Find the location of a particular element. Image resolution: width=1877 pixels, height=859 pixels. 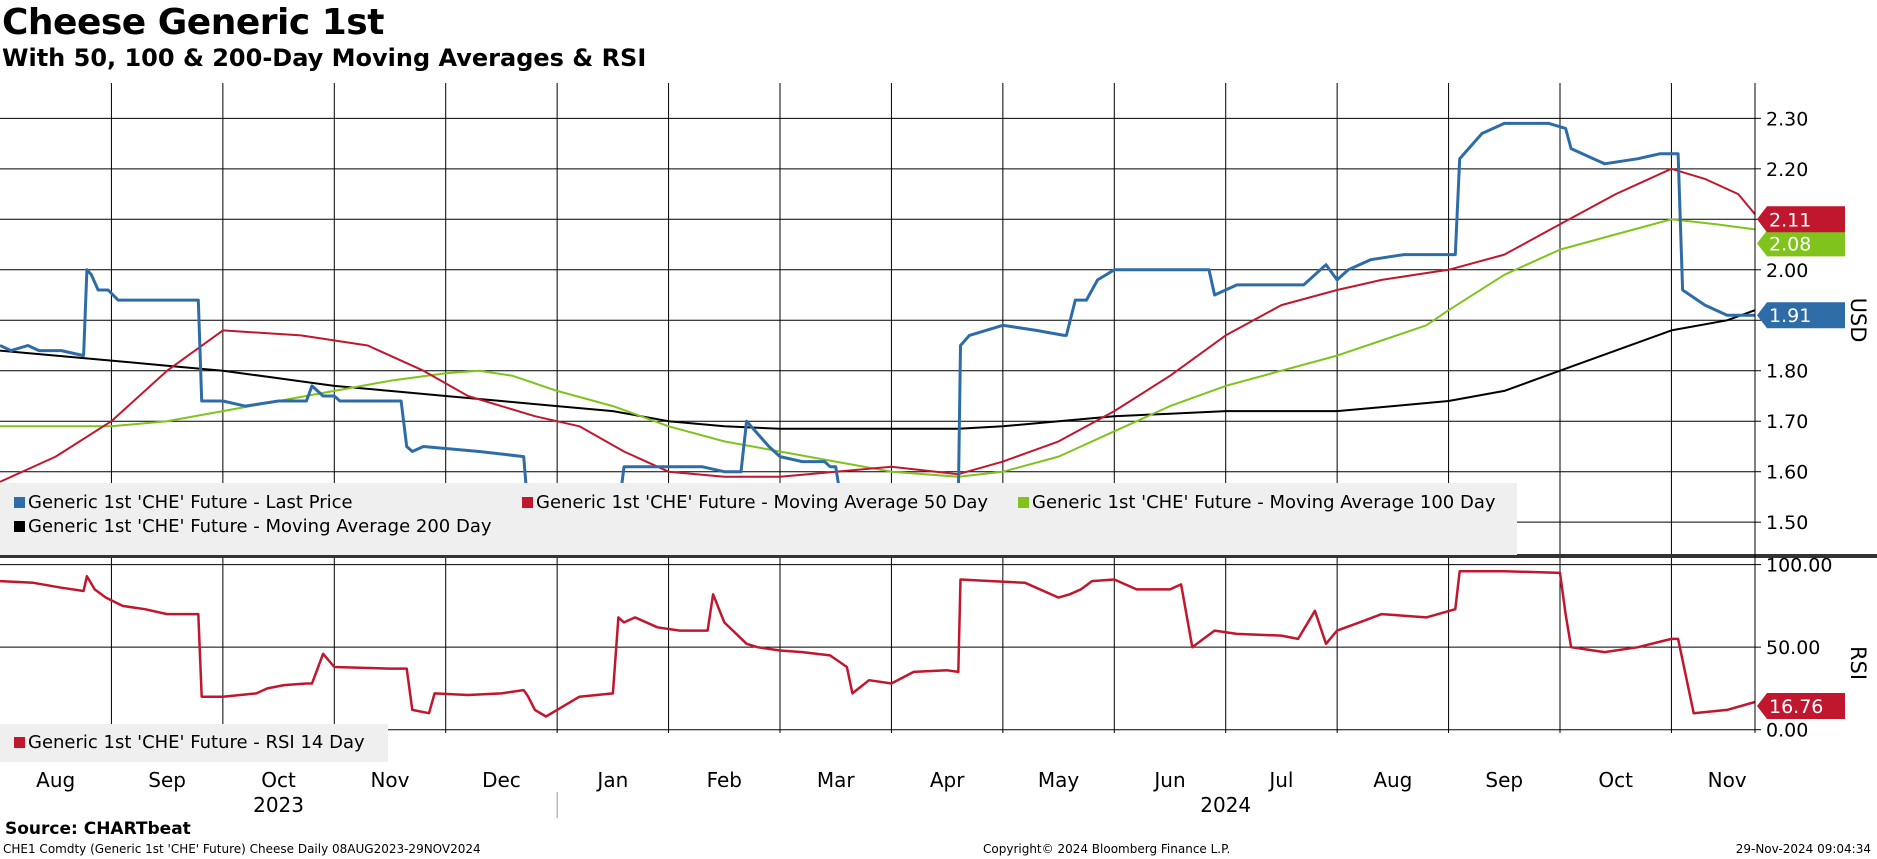

last-price-last-badge is located at coordinates (1801, 315).